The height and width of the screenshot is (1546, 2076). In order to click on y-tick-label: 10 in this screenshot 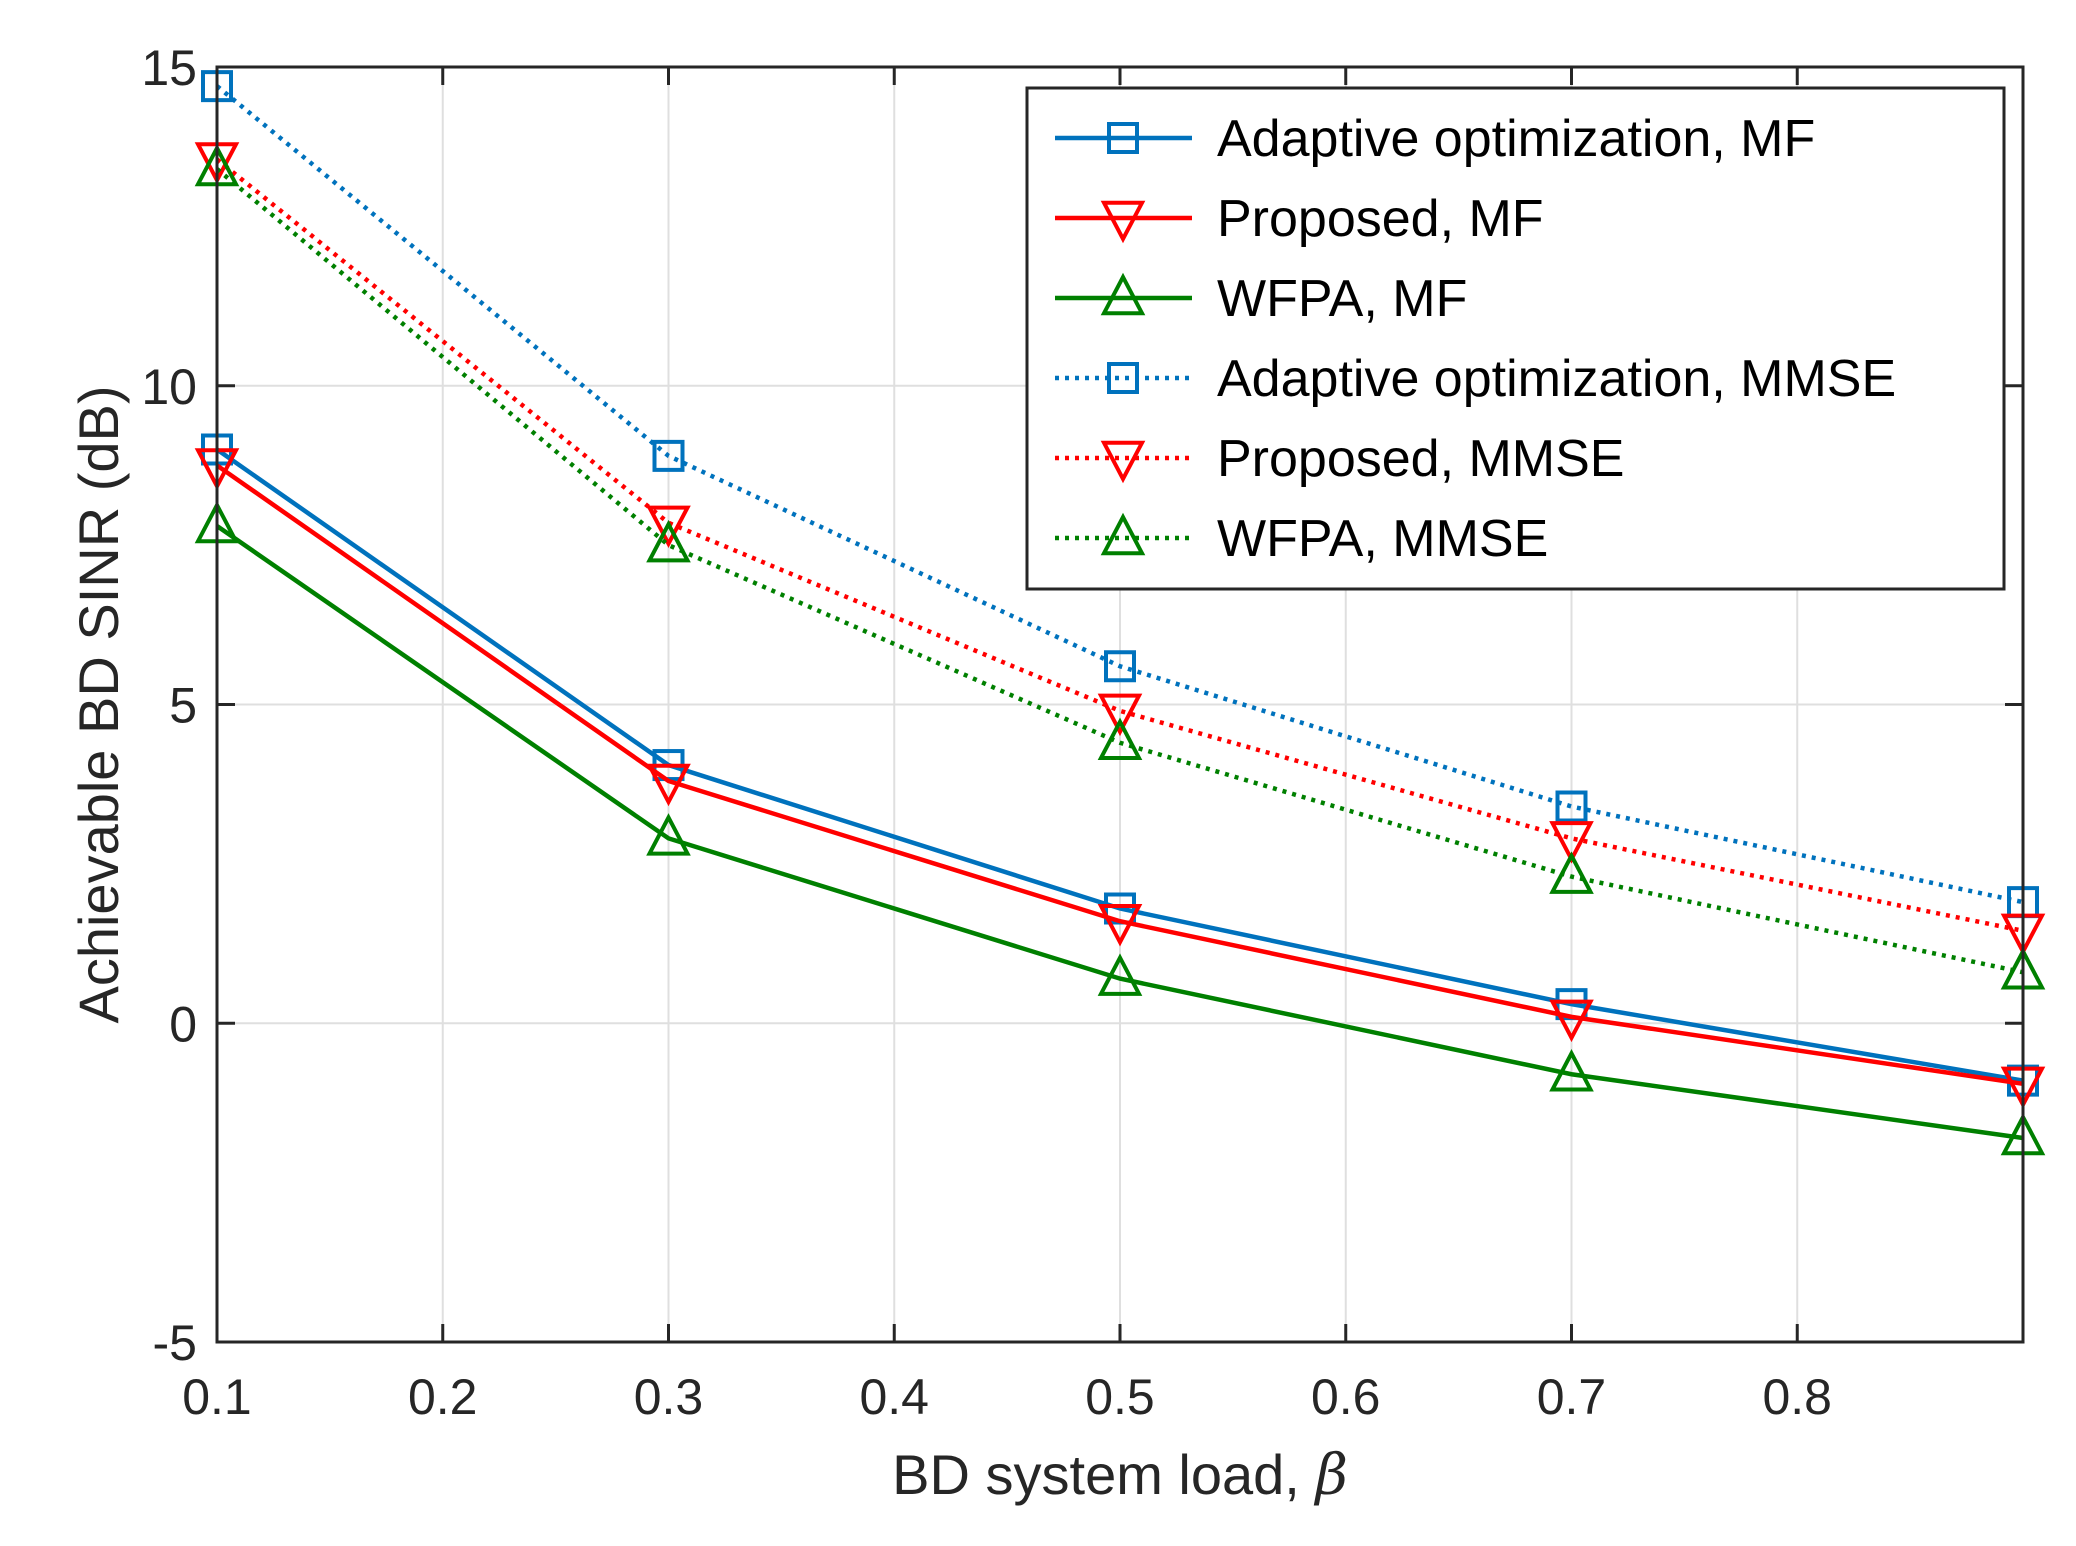, I will do `click(169, 387)`.